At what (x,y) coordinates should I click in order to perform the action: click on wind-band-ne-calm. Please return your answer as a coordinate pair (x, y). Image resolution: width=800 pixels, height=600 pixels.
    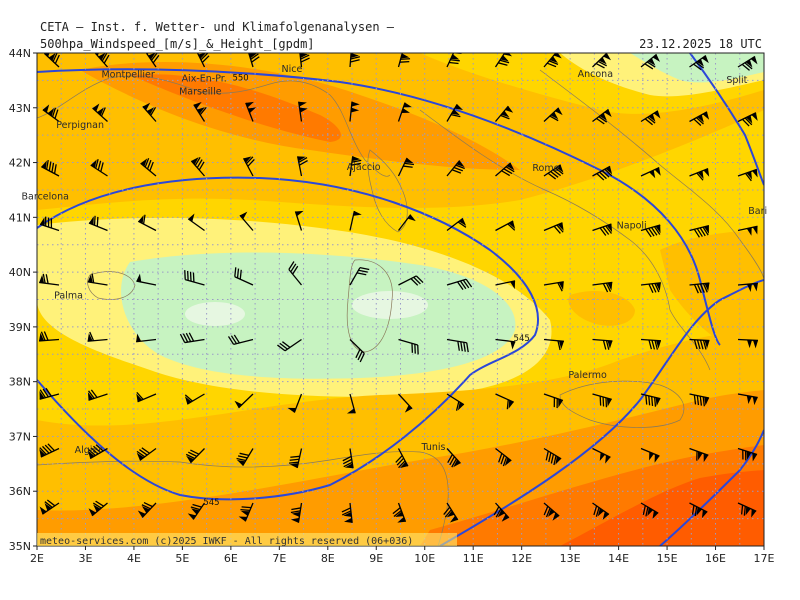
    Looking at the image, I should click on (697, 68).